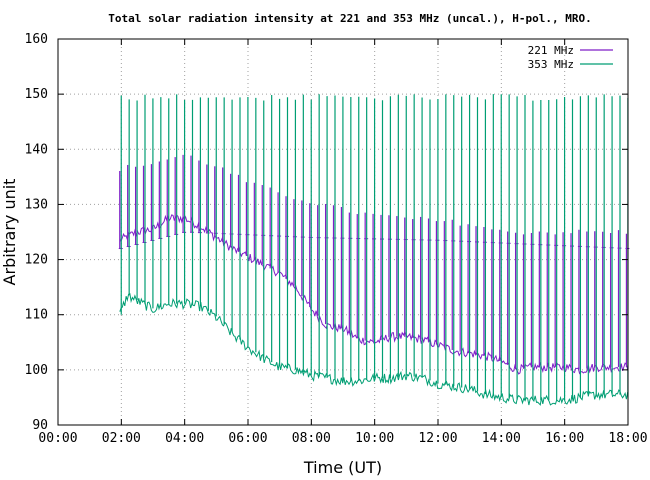 The width and height of the screenshot is (650, 480). Describe the element at coordinates (36, 260) in the screenshot. I see `y-tick-label: 120` at that location.